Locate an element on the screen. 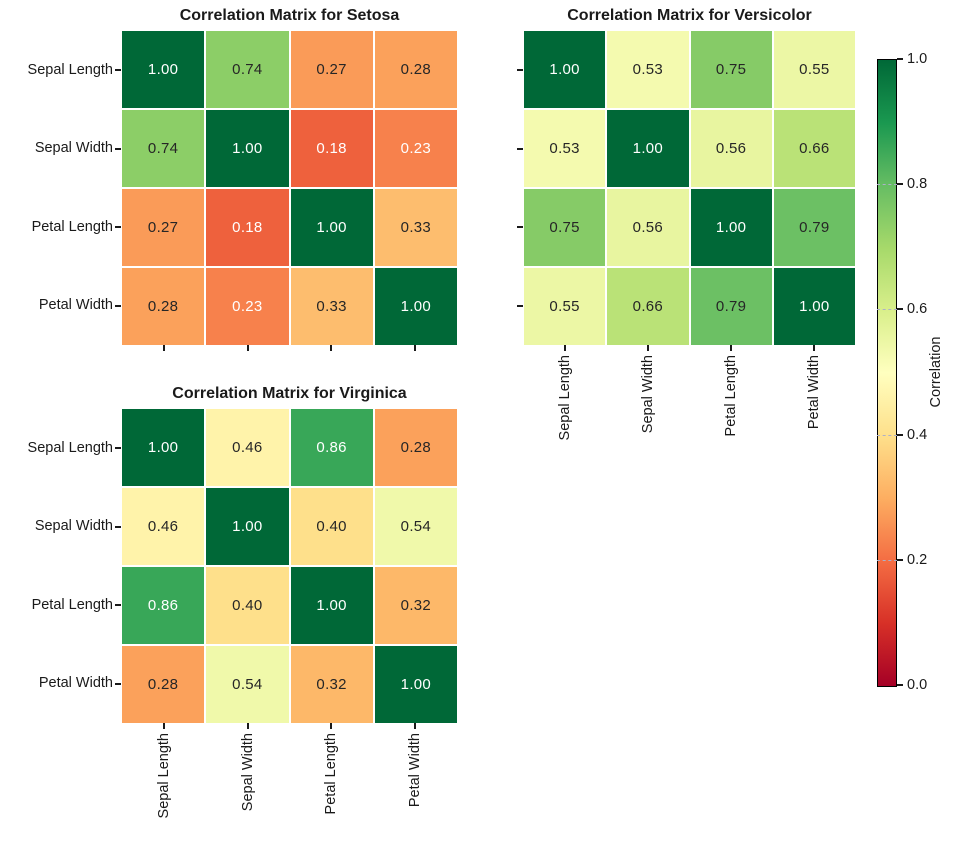  virginica-heatmap-title: Correlation Matrix for Virginica is located at coordinates (289, 393).